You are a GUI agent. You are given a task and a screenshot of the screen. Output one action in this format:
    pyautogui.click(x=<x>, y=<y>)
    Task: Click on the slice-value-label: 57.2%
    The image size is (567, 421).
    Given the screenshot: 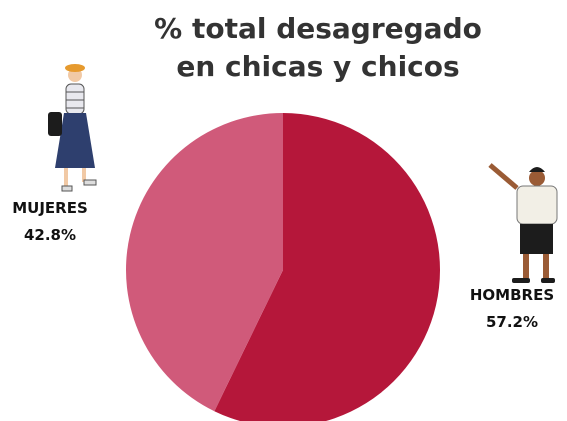 What is the action you would take?
    pyautogui.click(x=512, y=322)
    